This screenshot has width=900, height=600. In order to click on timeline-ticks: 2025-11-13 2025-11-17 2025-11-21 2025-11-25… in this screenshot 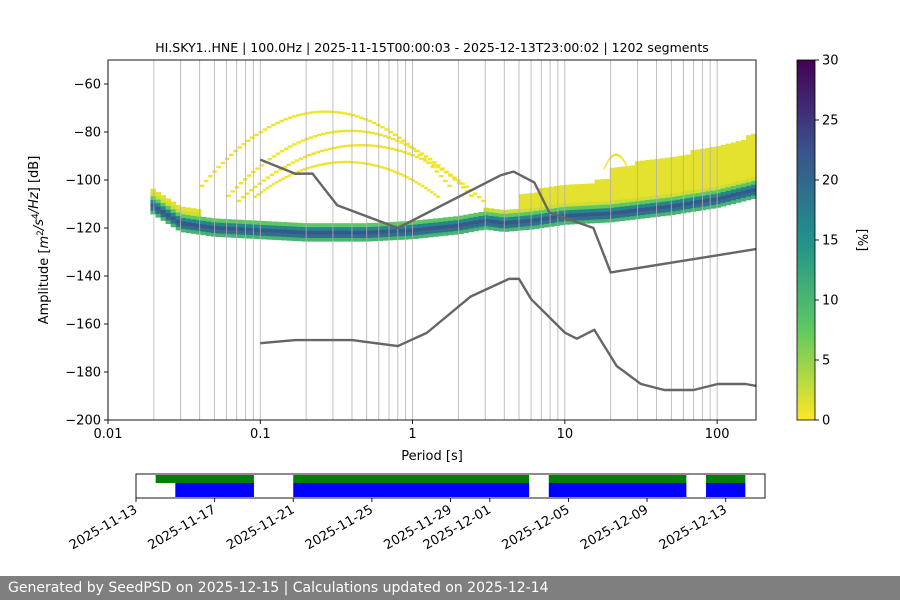, I will do `click(398, 525)`.